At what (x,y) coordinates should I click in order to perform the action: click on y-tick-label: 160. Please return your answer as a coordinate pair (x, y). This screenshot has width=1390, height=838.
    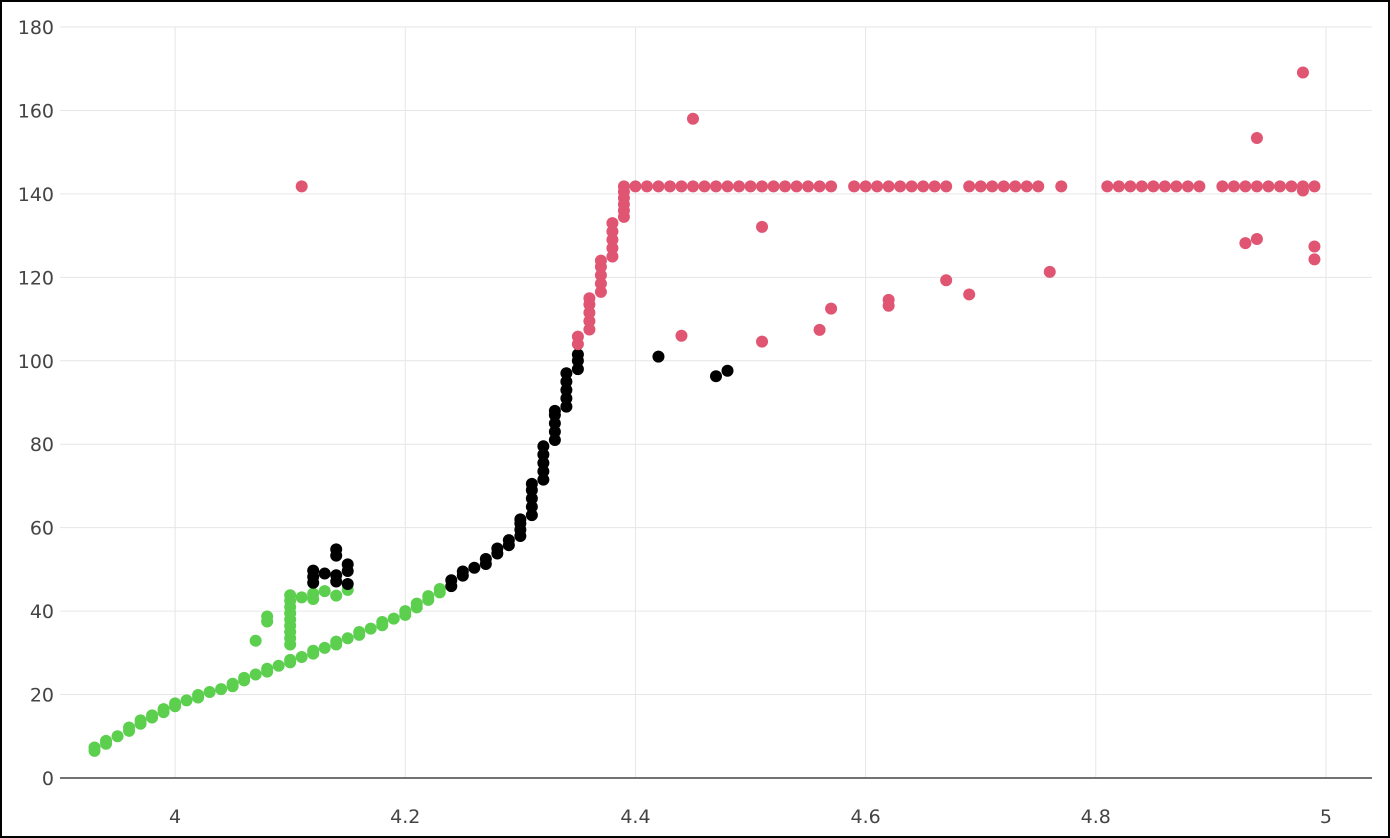
    Looking at the image, I should click on (36, 111).